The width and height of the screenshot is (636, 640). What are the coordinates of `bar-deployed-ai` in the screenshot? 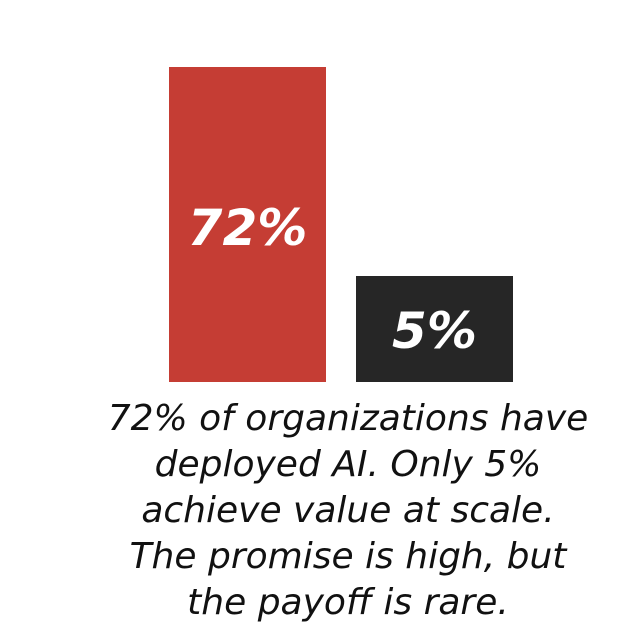 It's located at (247, 224).